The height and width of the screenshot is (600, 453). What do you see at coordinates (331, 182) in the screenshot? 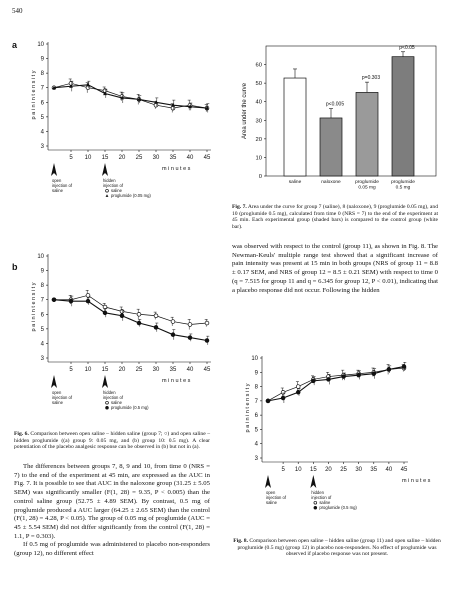
I see `category-label: naloxone` at bounding box center [331, 182].